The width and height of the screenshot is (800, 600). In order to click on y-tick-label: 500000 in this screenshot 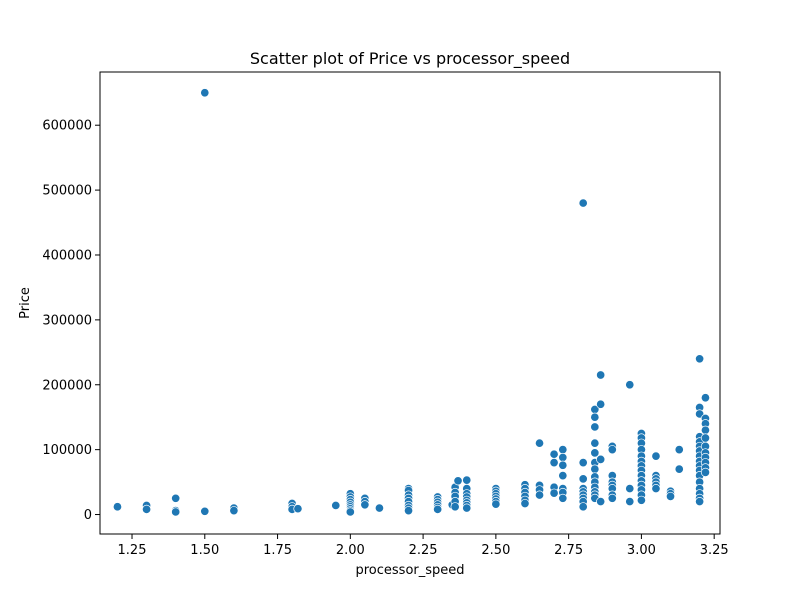, I will do `click(67, 191)`.